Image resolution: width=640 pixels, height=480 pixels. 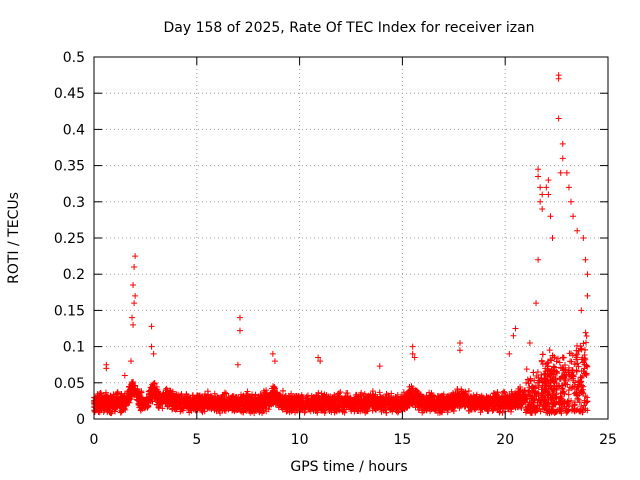 What do you see at coordinates (348, 467) in the screenshot?
I see `x-axis-label: GPS time / hours` at bounding box center [348, 467].